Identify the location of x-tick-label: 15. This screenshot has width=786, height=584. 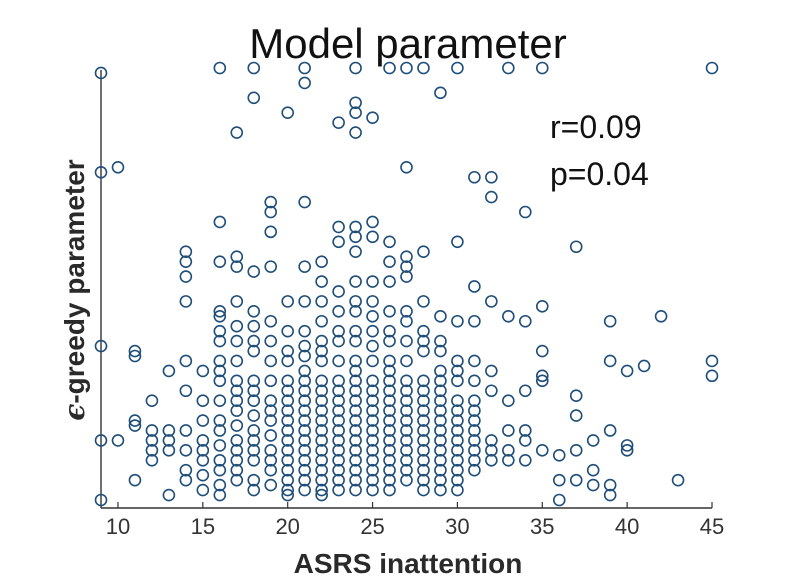
(203, 526).